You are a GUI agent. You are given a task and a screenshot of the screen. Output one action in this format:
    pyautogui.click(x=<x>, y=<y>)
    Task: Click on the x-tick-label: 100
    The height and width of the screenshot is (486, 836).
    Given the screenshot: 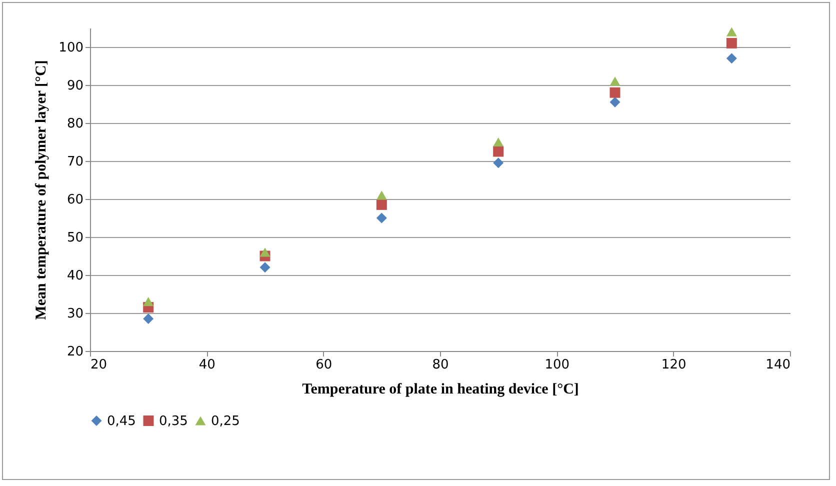 What is the action you would take?
    pyautogui.click(x=557, y=365)
    